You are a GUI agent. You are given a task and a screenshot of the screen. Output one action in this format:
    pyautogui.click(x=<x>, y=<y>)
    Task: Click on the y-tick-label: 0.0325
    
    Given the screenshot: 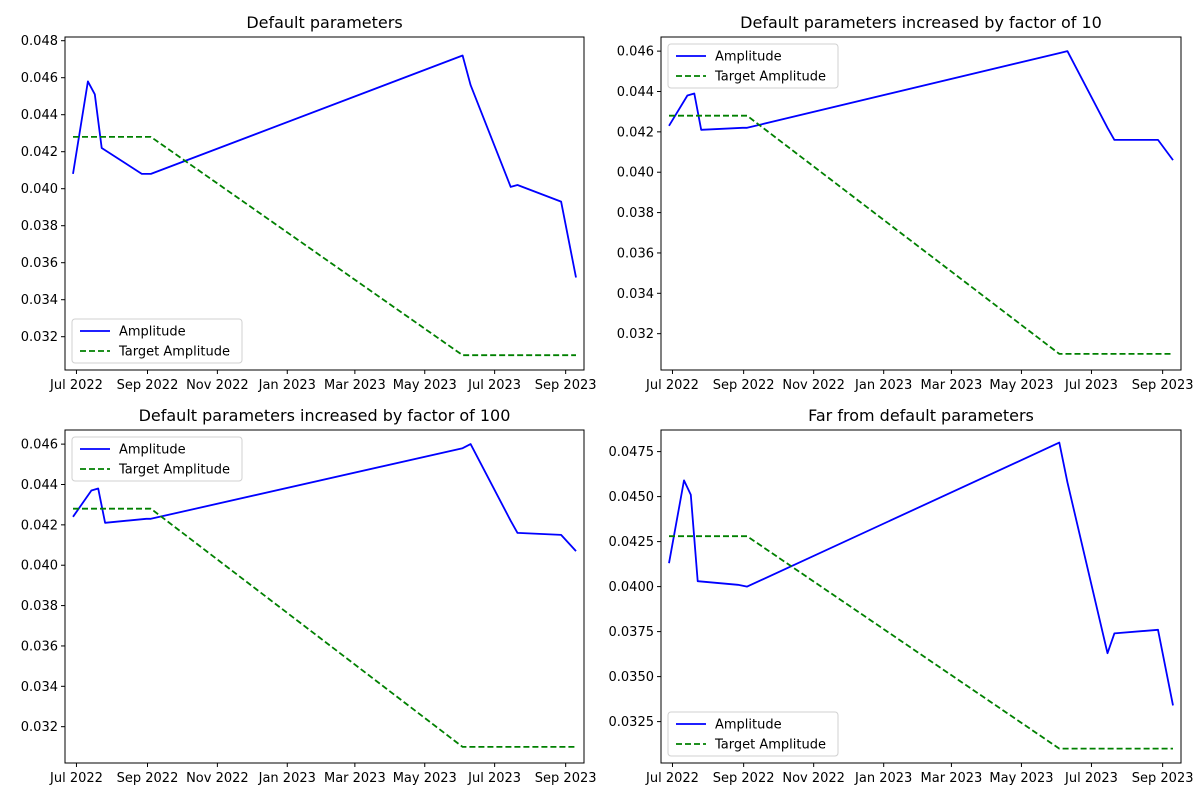 What is the action you would take?
    pyautogui.click(x=632, y=722)
    